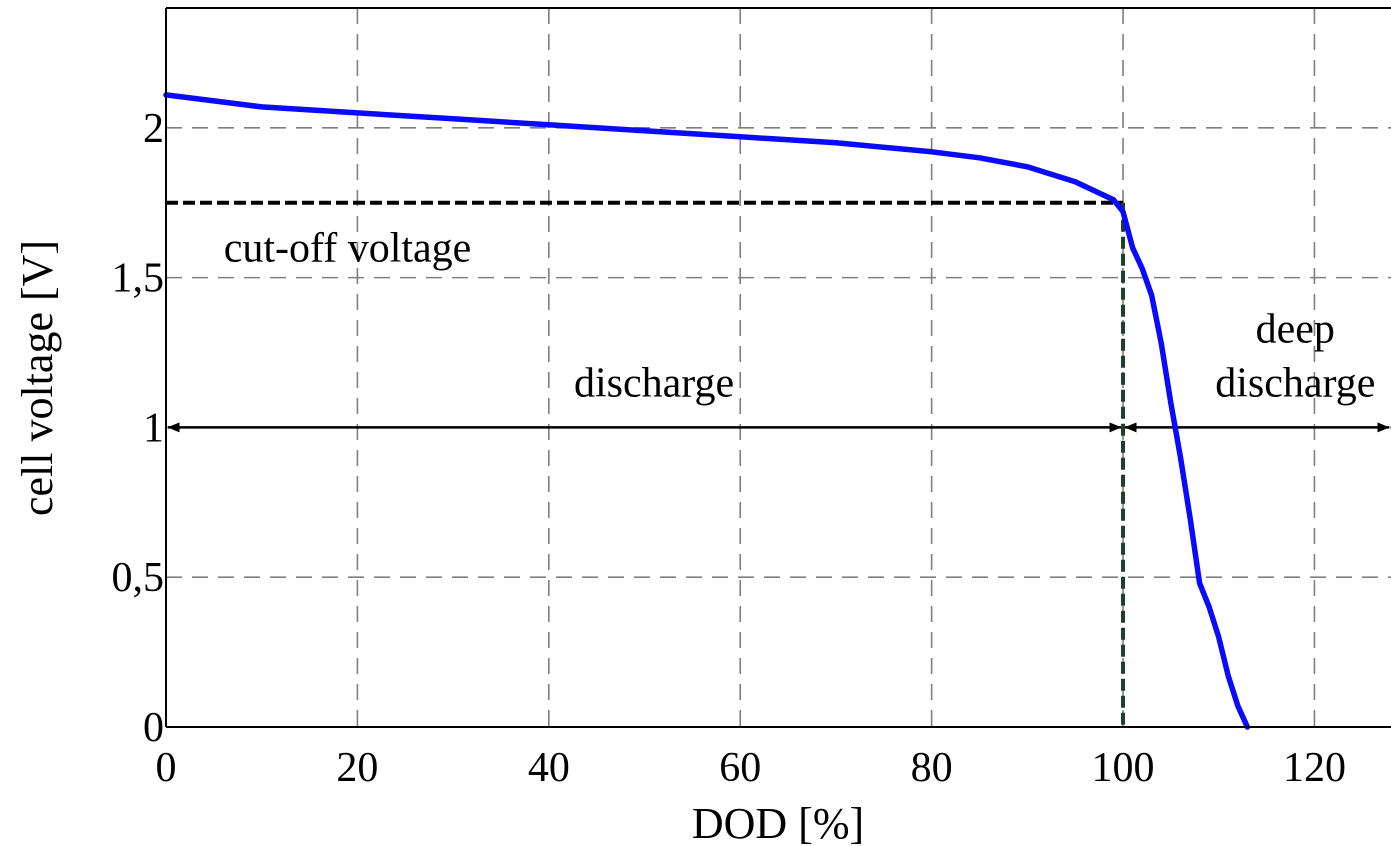  Describe the element at coordinates (1314, 768) in the screenshot. I see `x-tick-label: 120` at that location.